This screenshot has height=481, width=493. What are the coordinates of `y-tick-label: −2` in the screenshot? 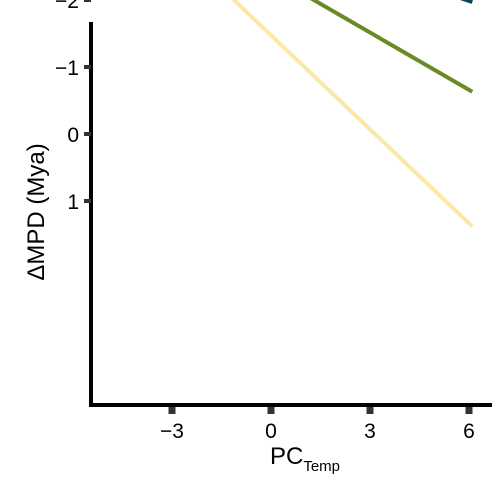 It's located at (67, 6).